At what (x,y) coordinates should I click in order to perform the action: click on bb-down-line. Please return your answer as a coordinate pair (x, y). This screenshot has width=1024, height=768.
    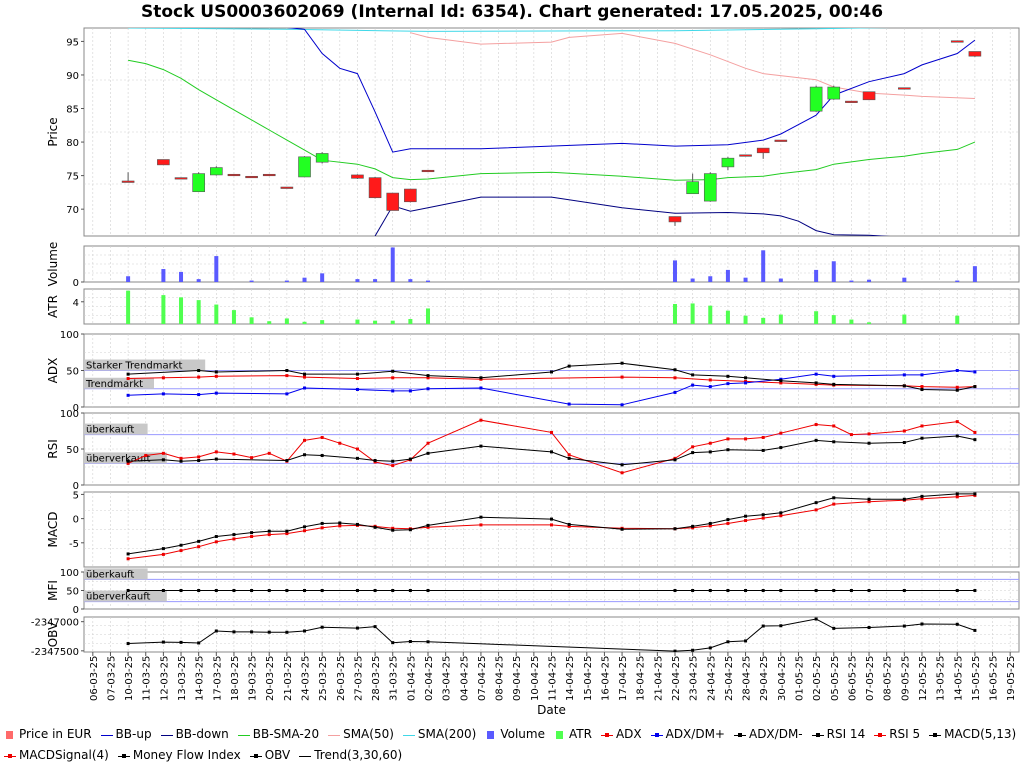
    Looking at the image, I should click on (632, 216).